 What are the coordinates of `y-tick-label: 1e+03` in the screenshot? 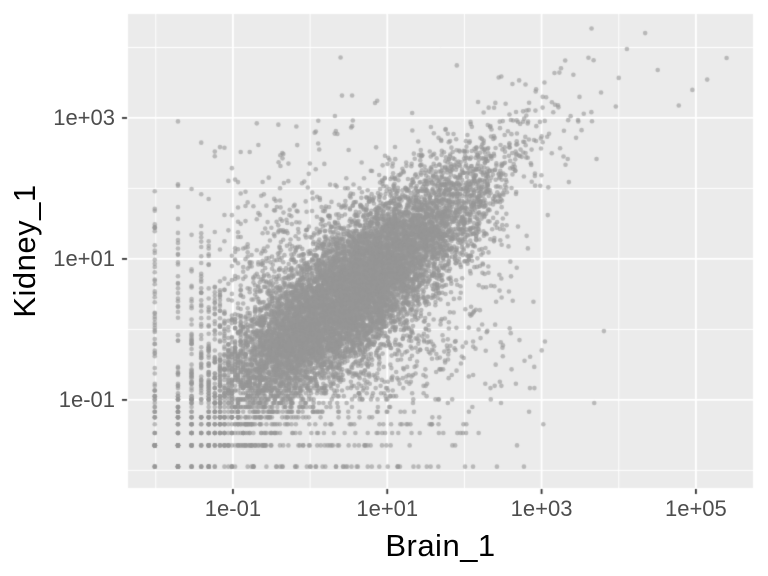 It's located at (84, 117).